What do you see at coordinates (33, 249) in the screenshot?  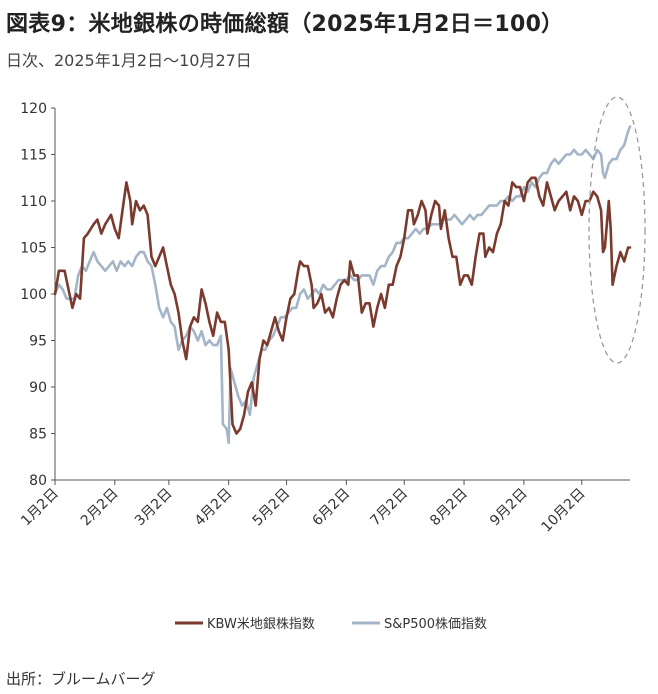 I see `y-tick-label: 105` at bounding box center [33, 249].